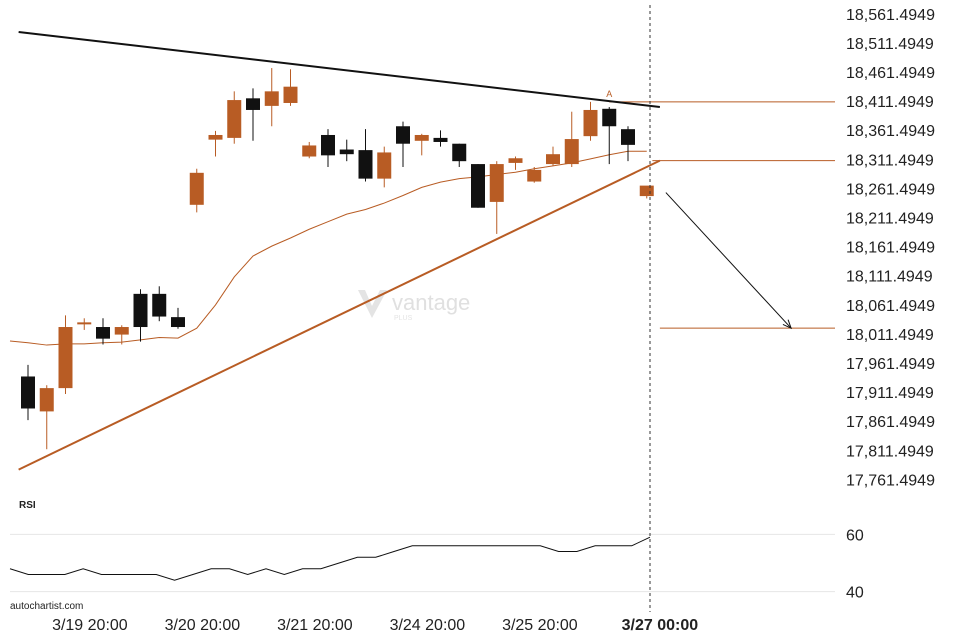 The height and width of the screenshot is (640, 960). Describe the element at coordinates (855, 535) in the screenshot. I see `rsi-tick-label: 60` at that location.